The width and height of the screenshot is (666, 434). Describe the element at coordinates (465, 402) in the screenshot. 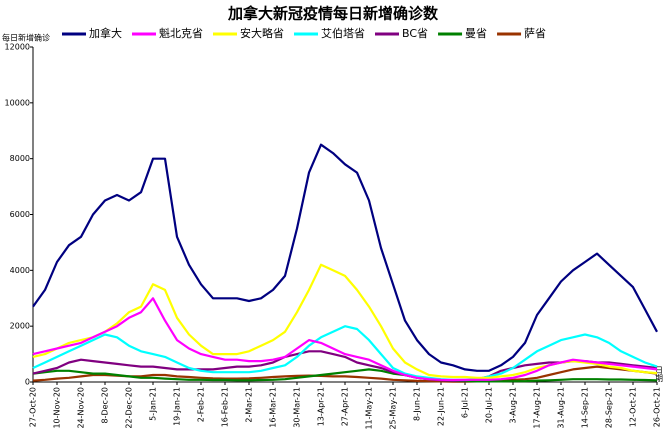

I see `x-tick-label: 6-Jul-21` at that location.